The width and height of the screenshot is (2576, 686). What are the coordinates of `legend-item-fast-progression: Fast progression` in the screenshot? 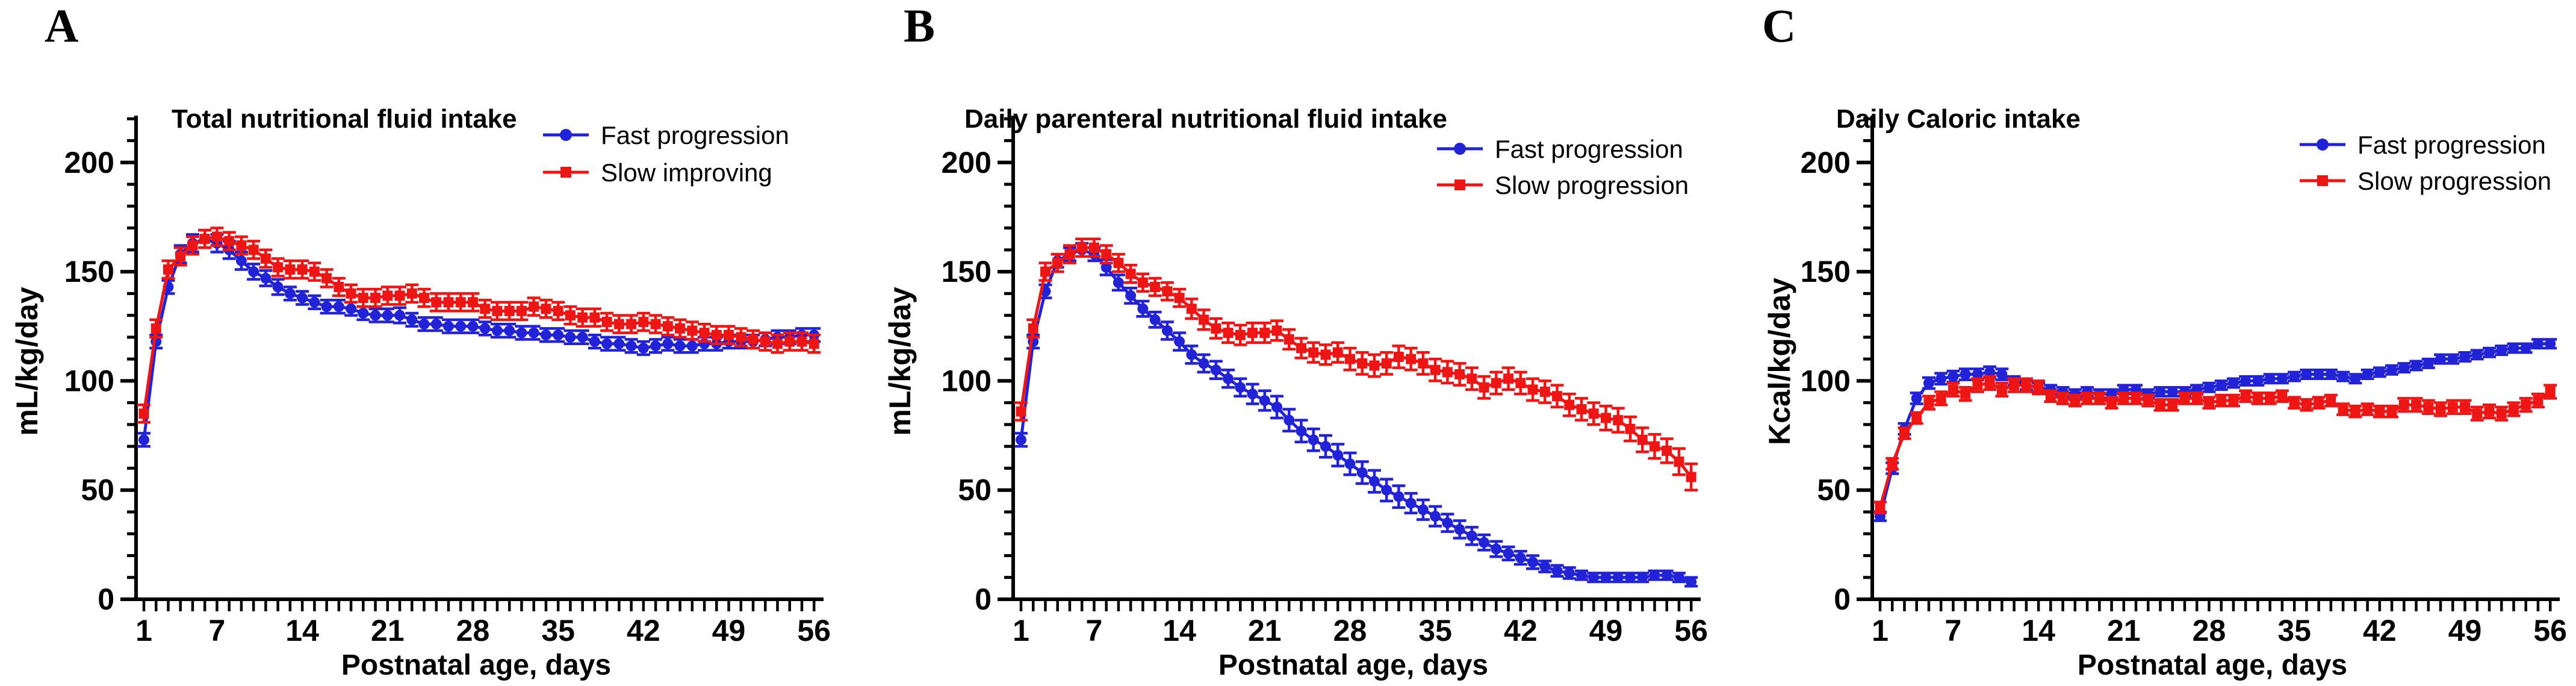 It's located at (2423, 145).